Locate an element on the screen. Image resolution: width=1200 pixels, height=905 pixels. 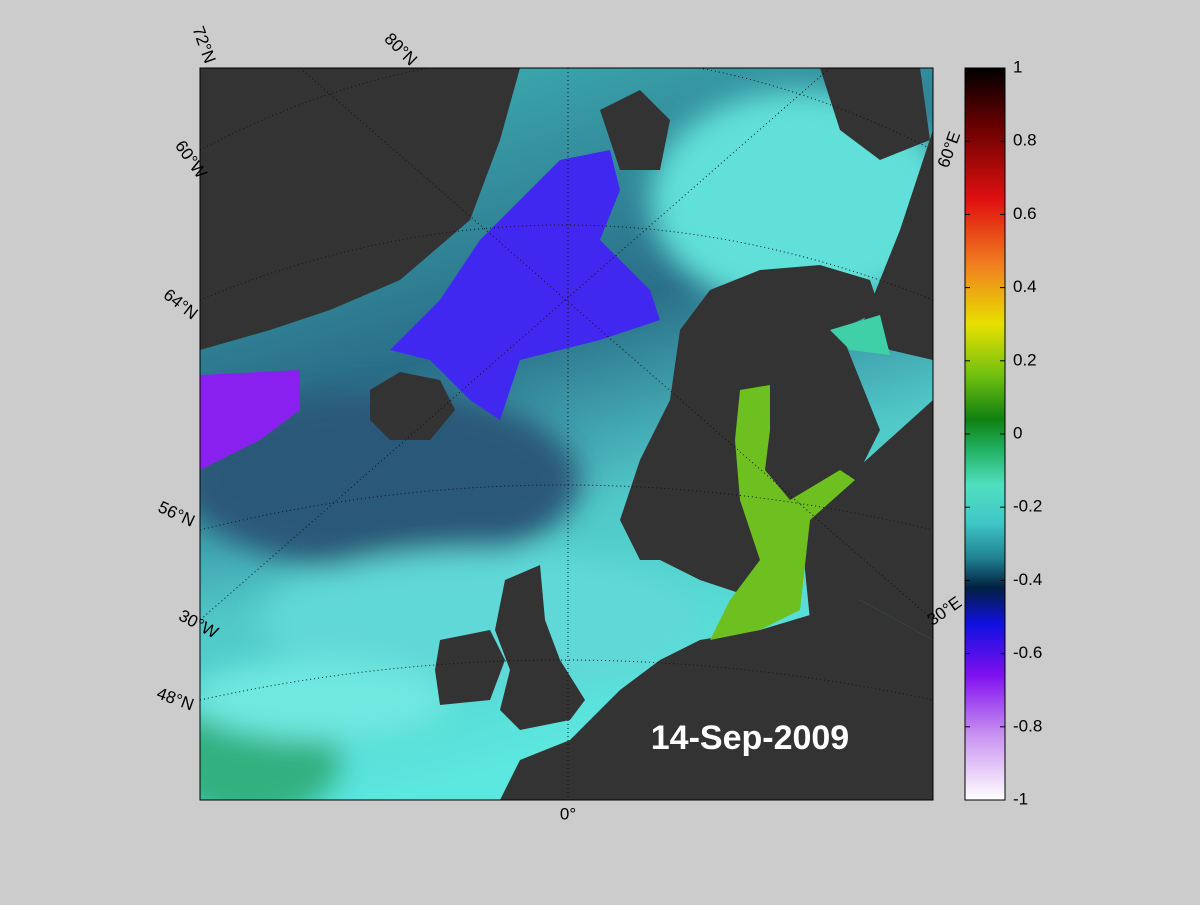
colorbar-tick-label: -0.2 is located at coordinates (1027, 506).